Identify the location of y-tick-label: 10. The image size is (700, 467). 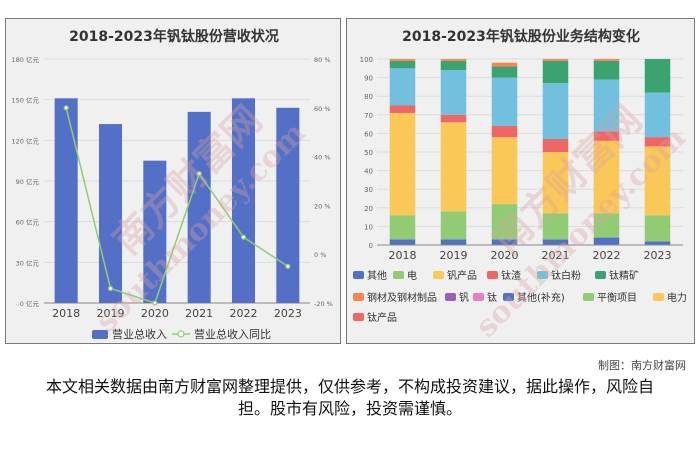
(368, 227).